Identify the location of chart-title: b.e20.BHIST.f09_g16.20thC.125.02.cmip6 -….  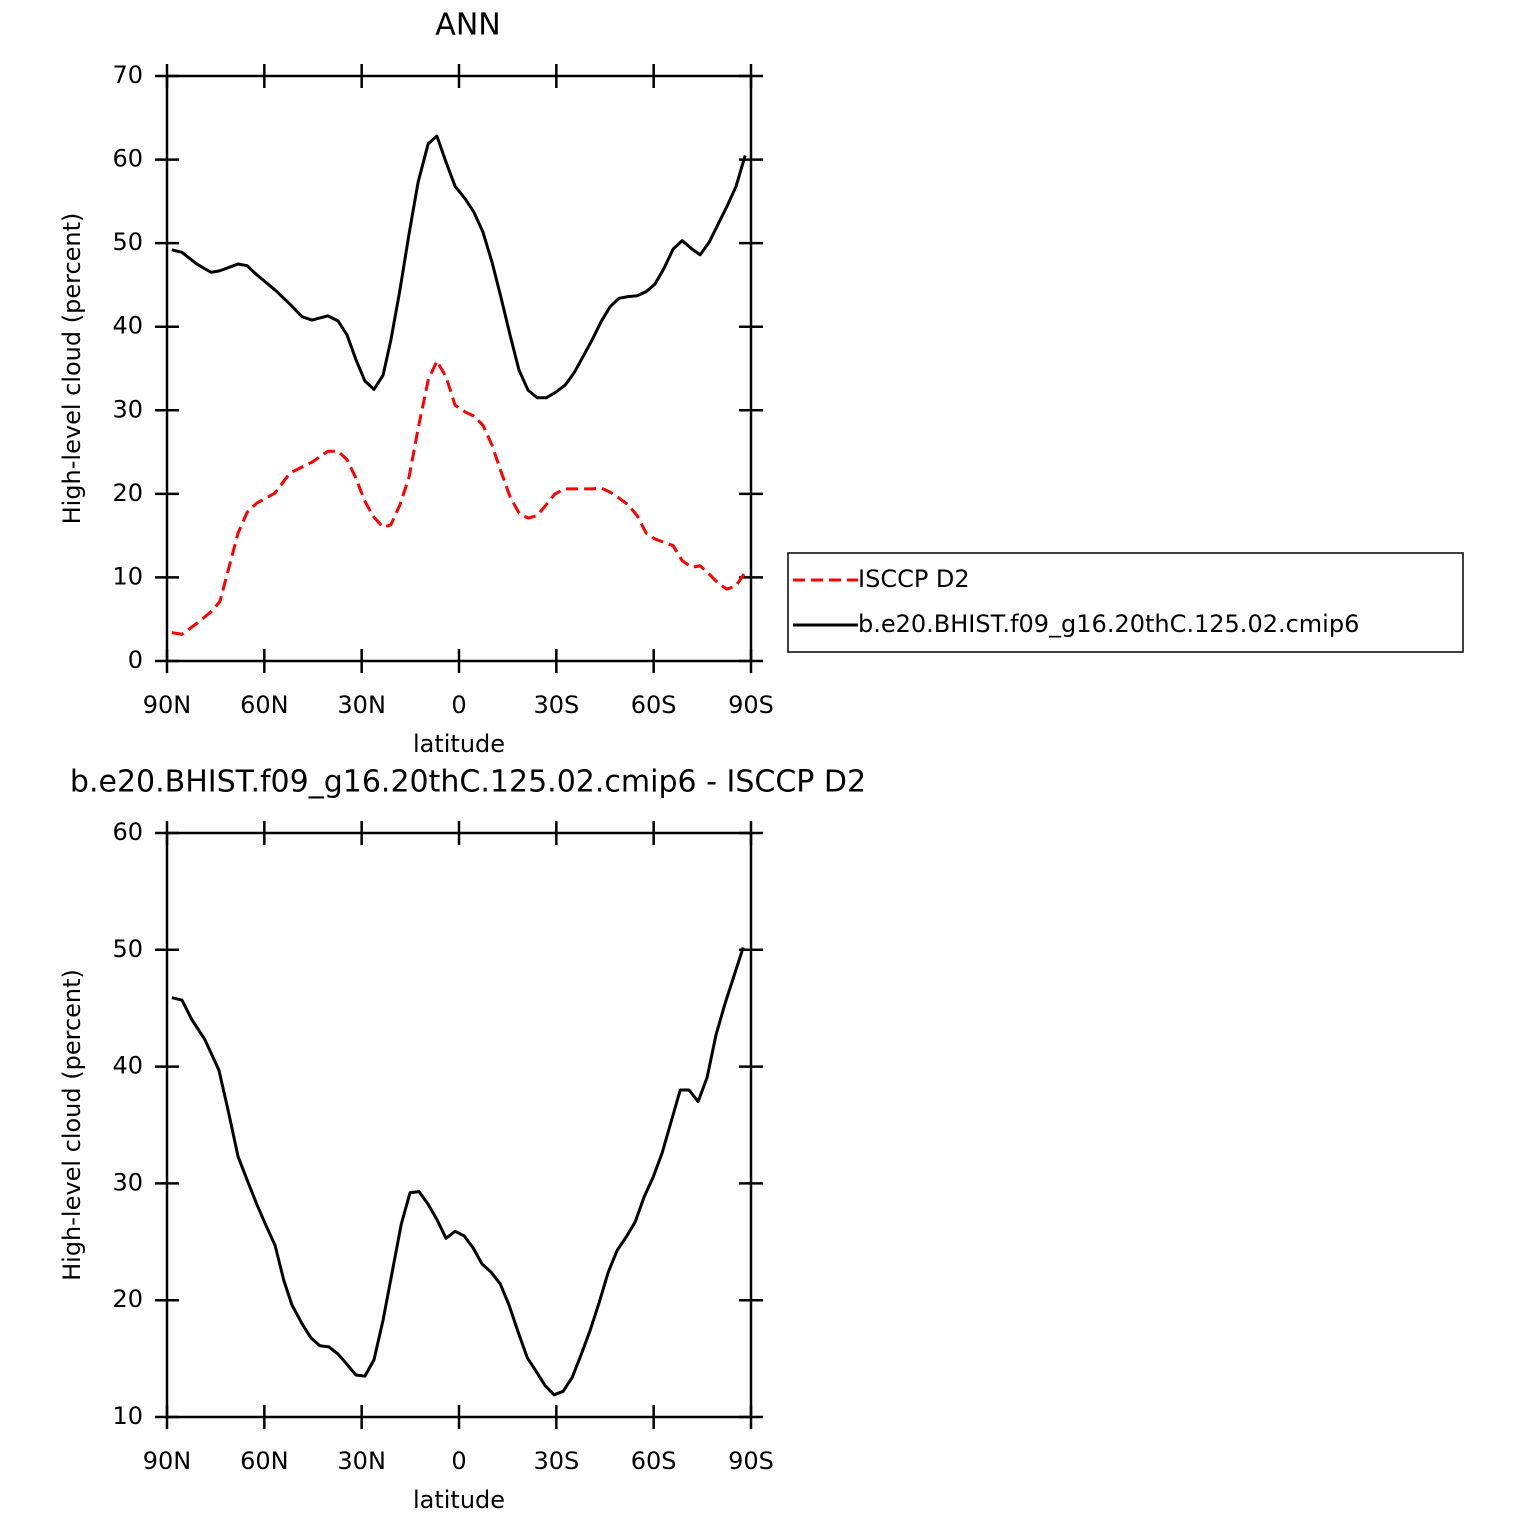
(468, 782).